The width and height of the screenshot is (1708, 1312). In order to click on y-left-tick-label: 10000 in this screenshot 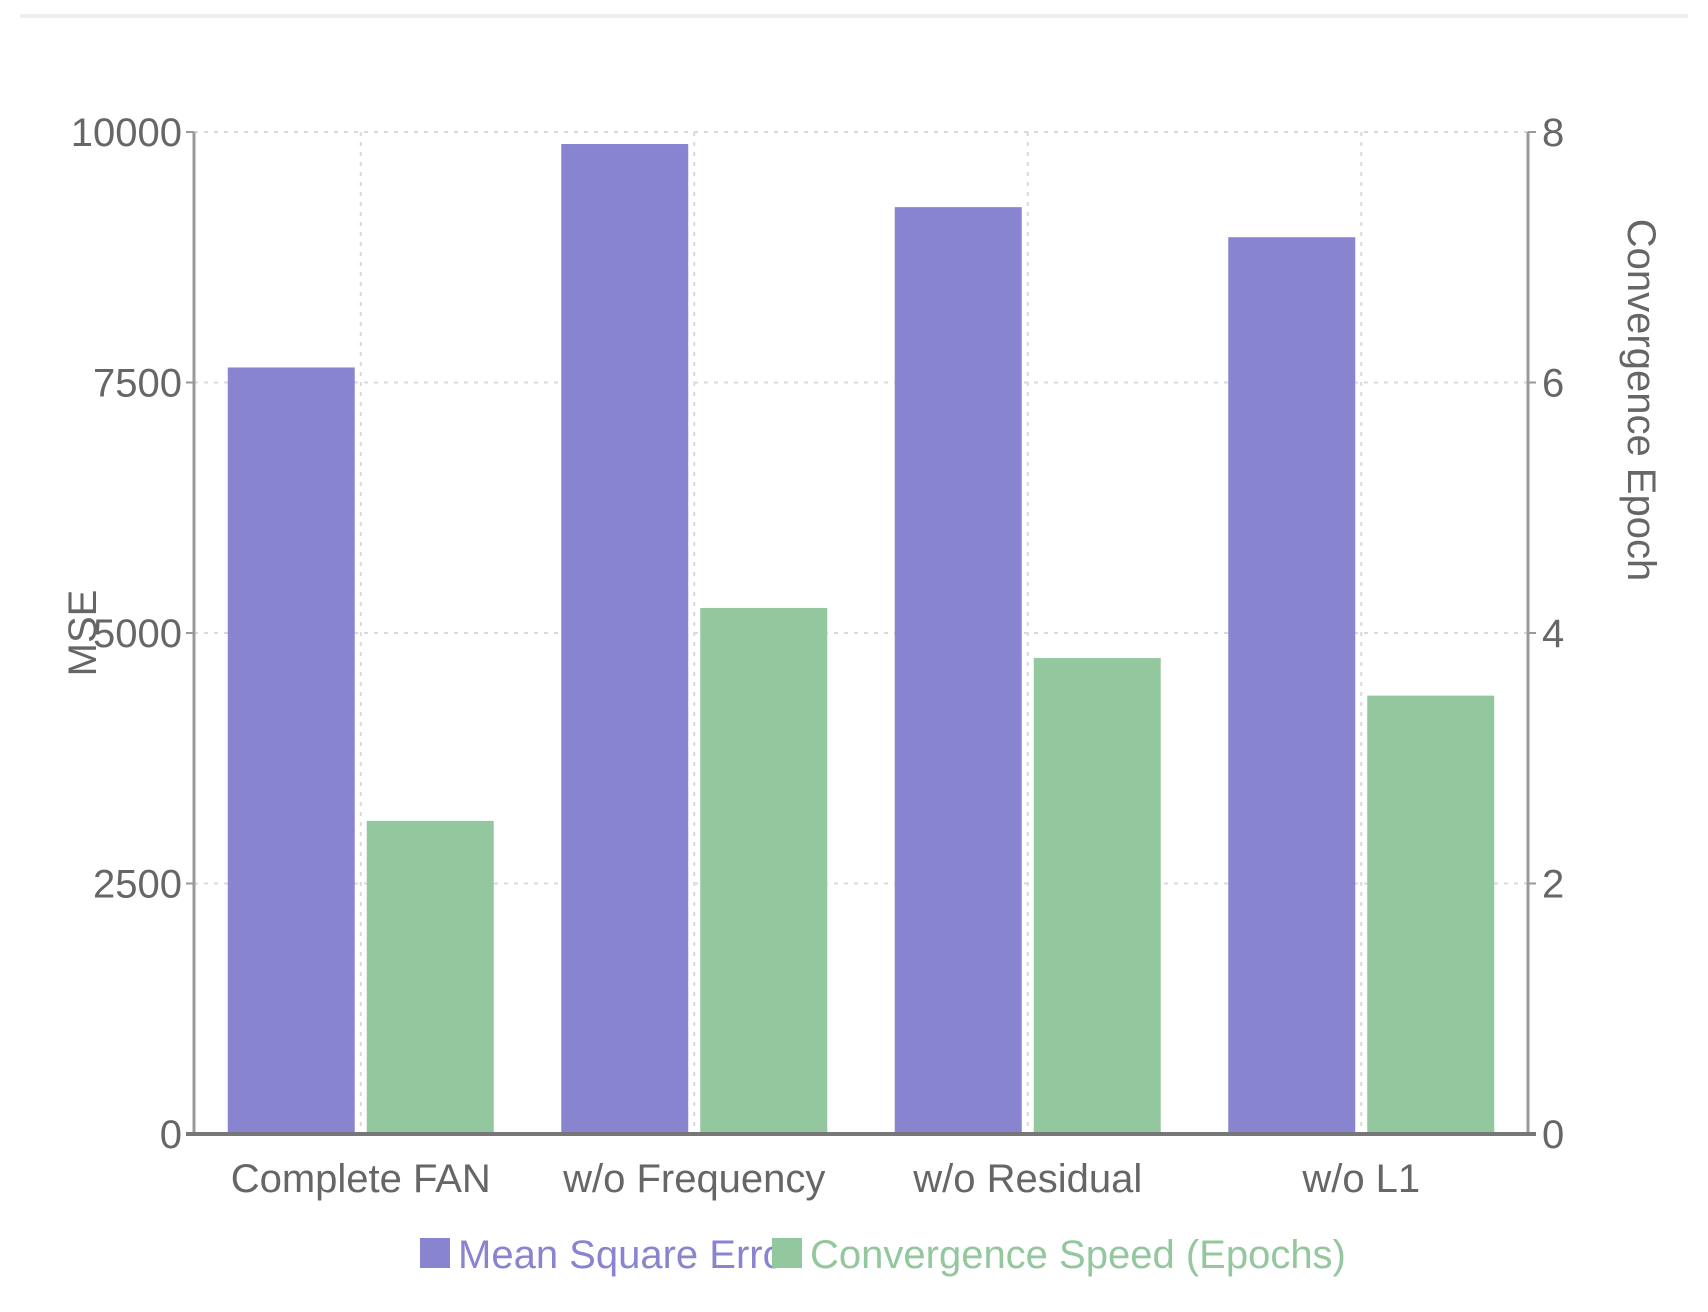, I will do `click(126, 133)`.